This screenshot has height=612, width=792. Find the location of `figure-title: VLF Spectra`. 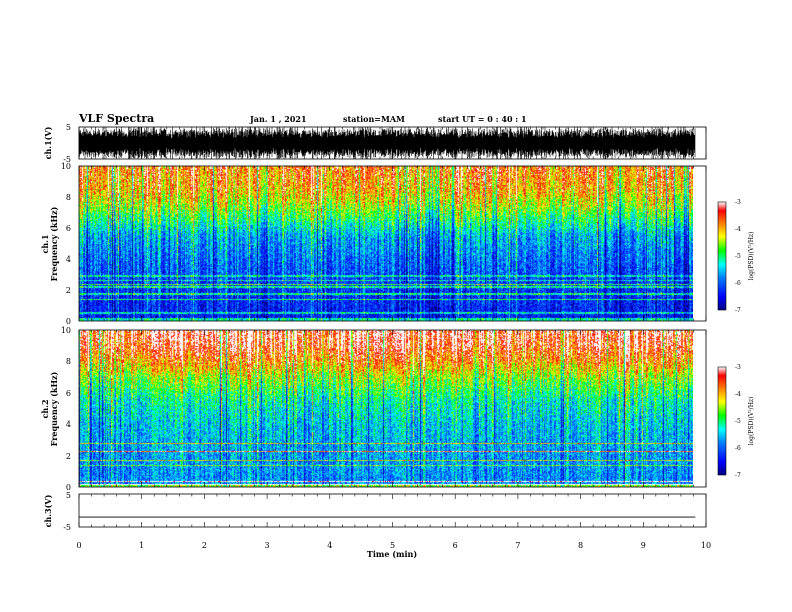

figure-title: VLF Spectra is located at coordinates (116, 118).